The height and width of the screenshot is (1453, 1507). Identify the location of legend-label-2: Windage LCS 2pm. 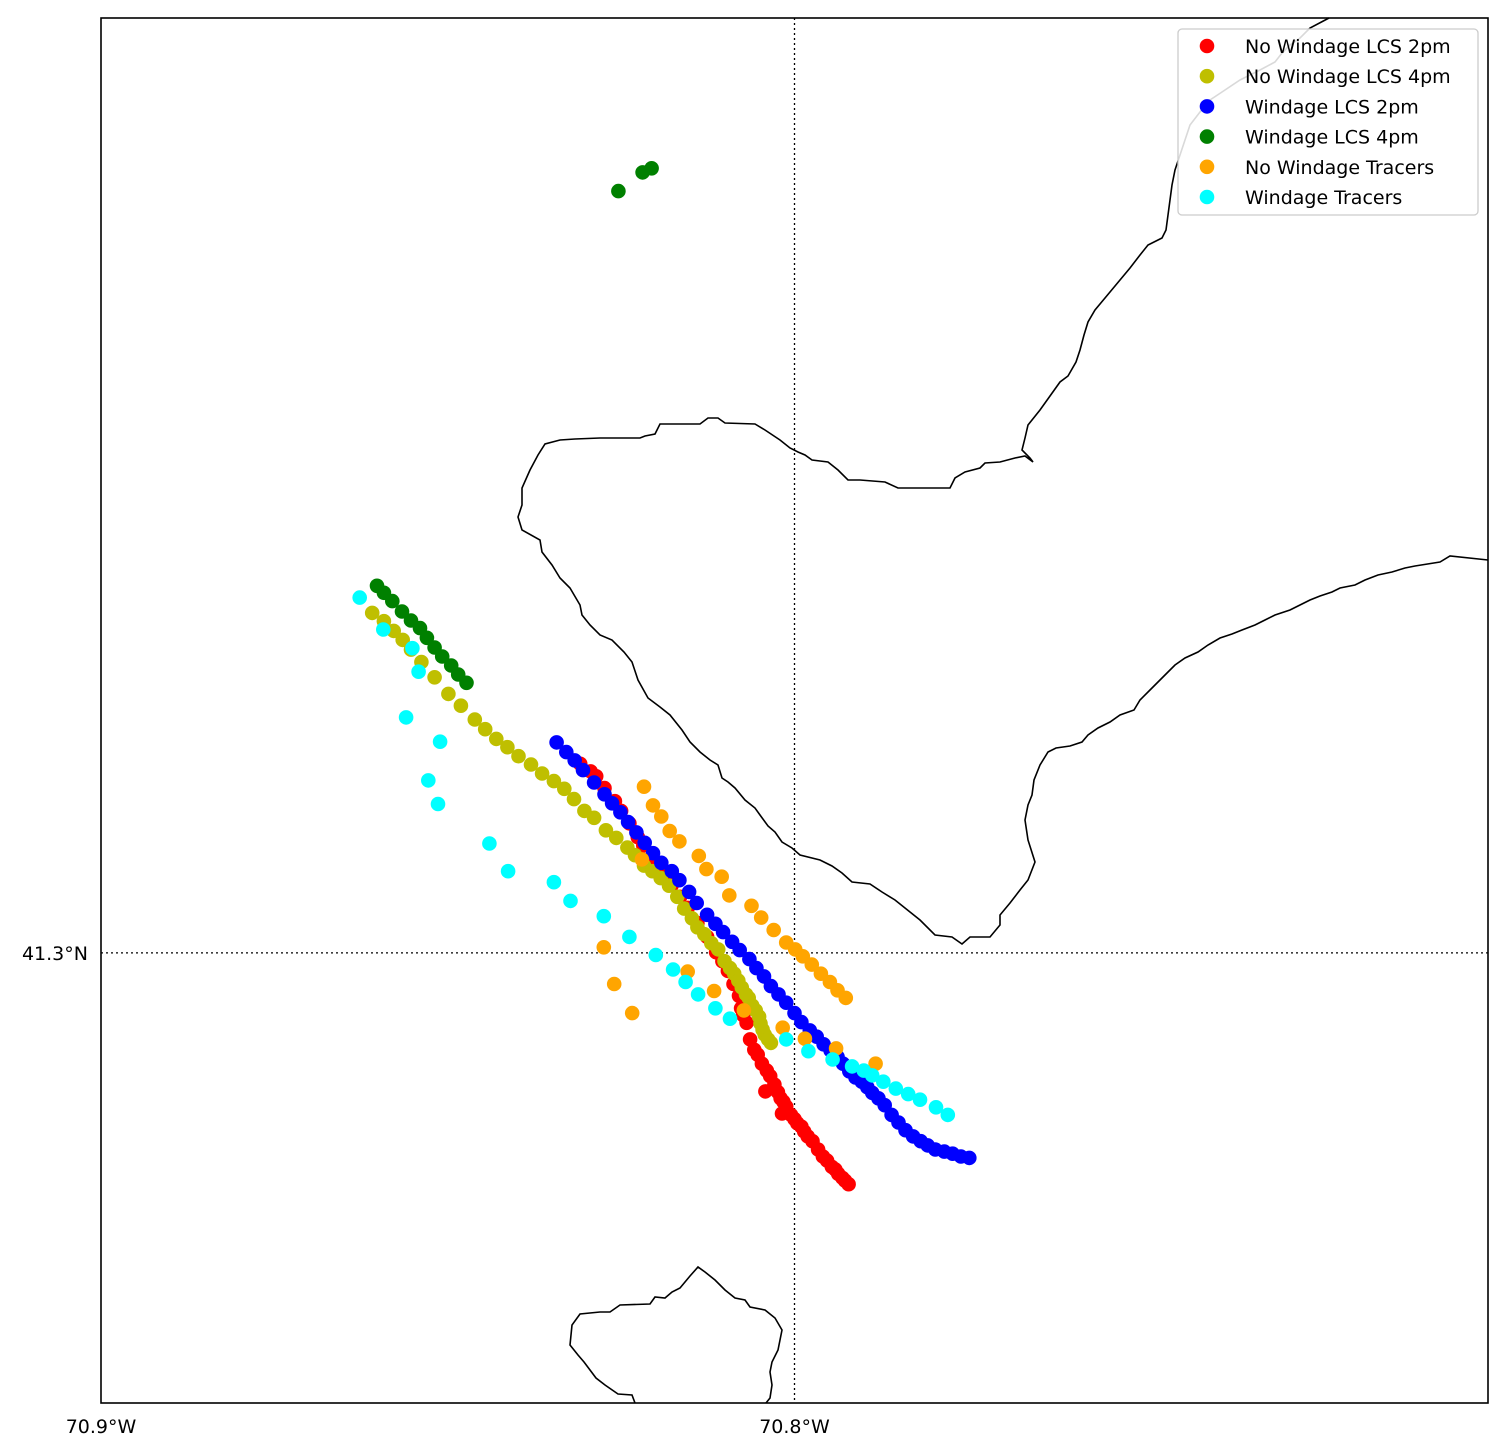
(1332, 107).